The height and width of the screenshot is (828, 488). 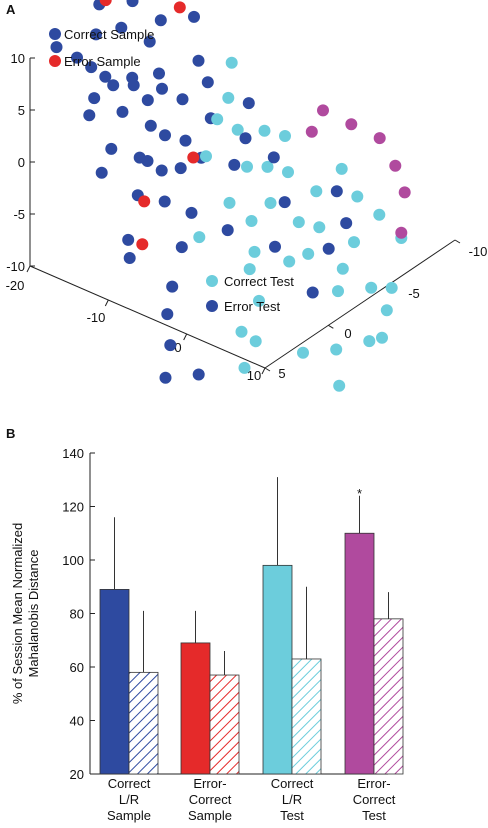 I want to click on left-depth-tick-label: -20, so click(x=15, y=285).